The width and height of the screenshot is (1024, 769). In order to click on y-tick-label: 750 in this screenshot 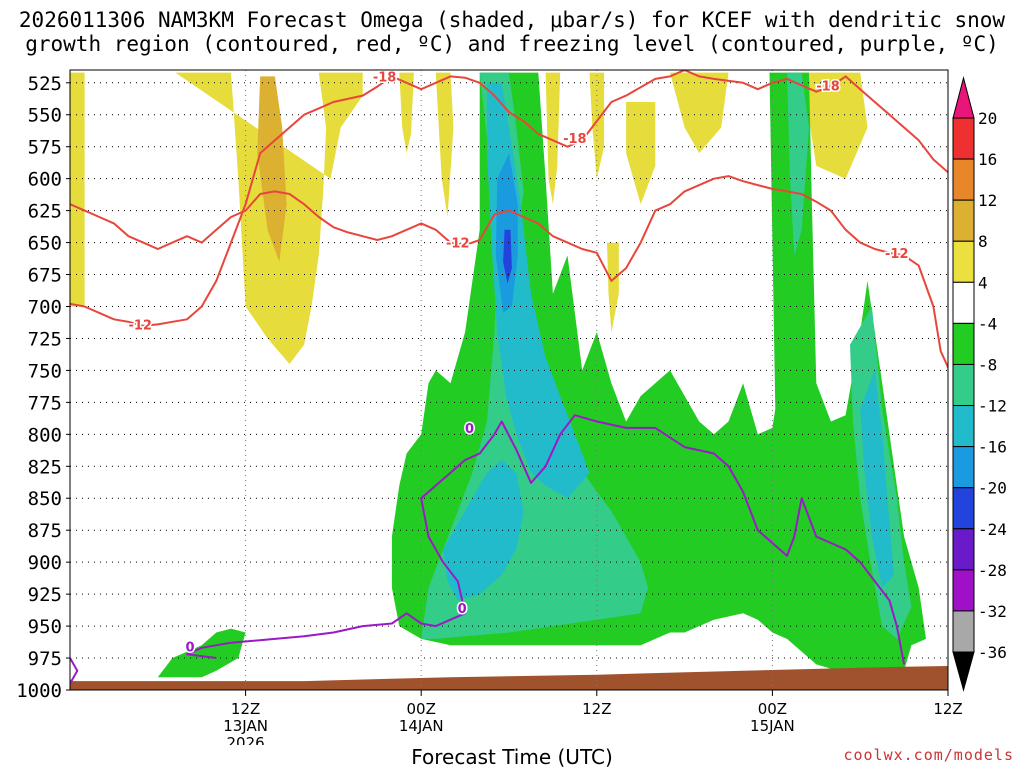, I will do `click(45, 371)`.